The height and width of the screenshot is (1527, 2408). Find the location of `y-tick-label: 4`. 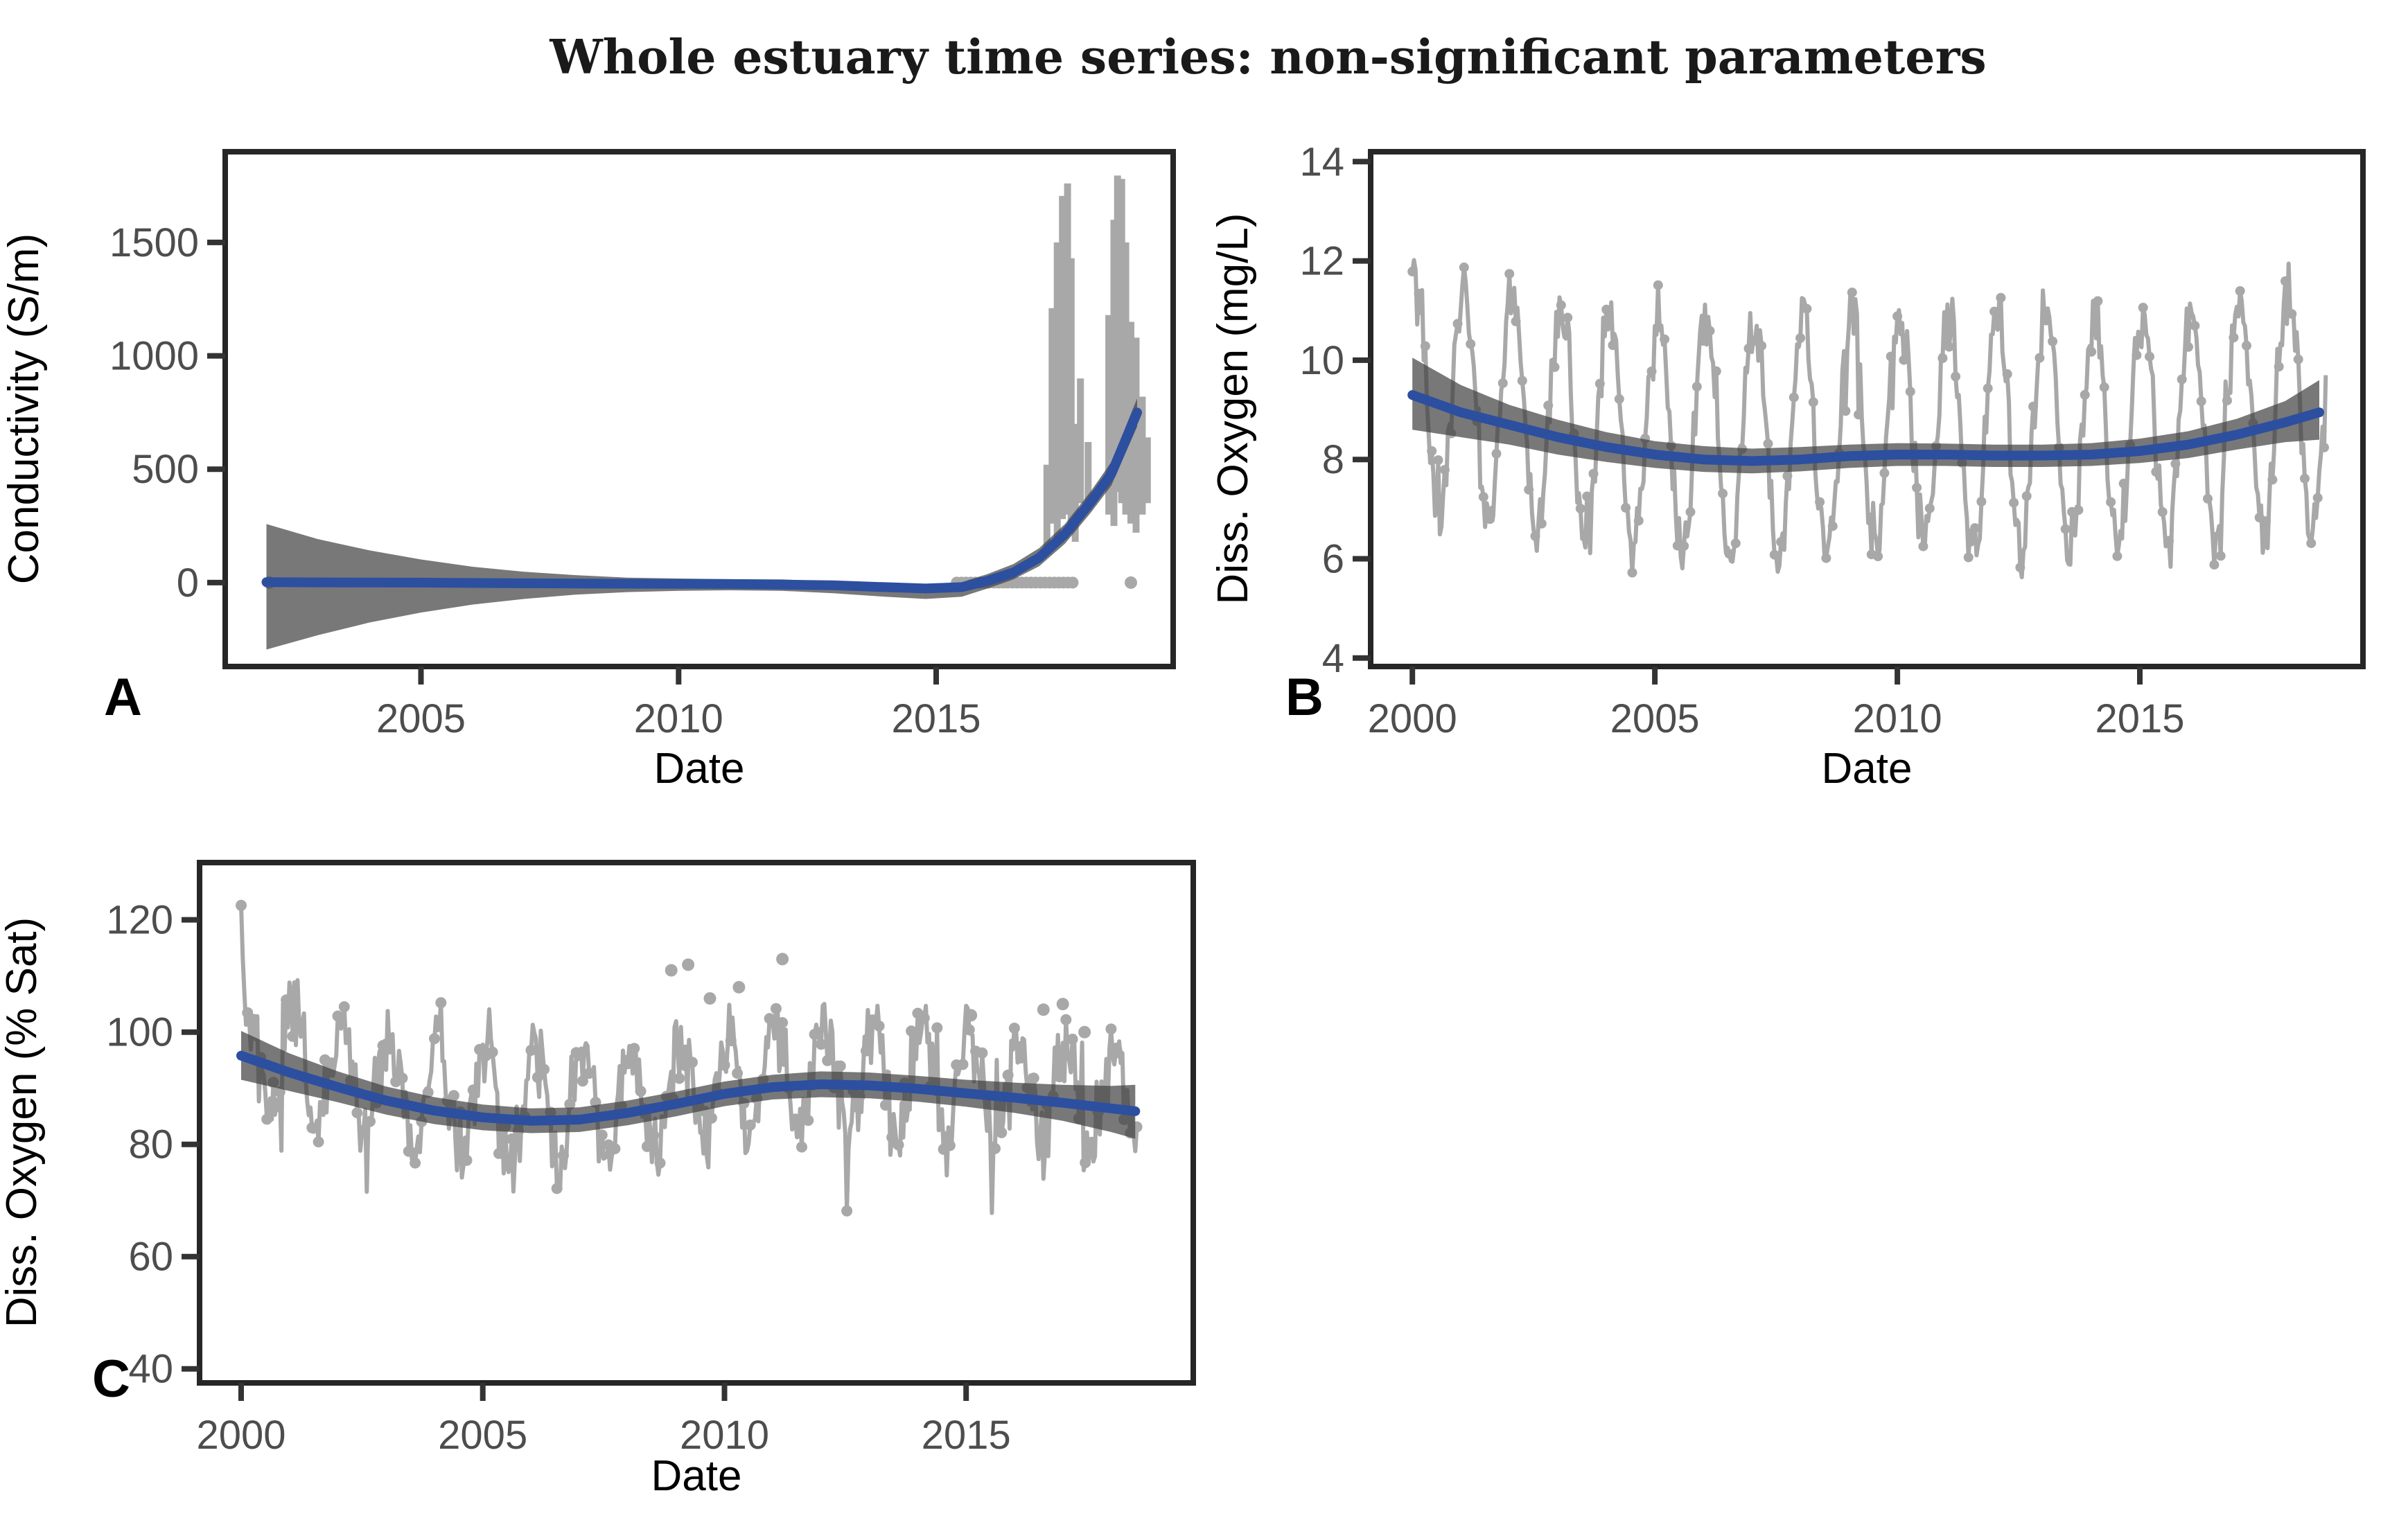

y-tick-label: 4 is located at coordinates (1333, 658).